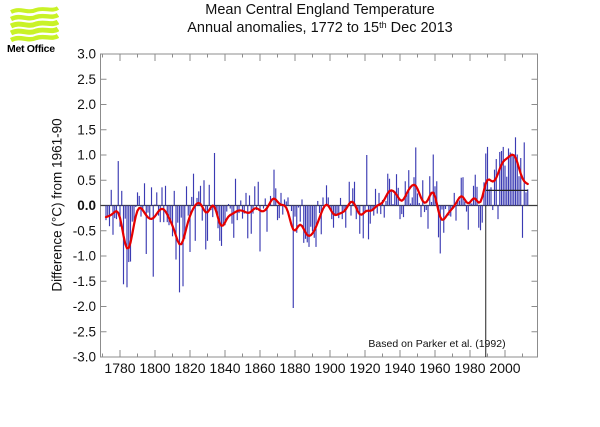 This screenshot has height=427, width=600. Describe the element at coordinates (189, 368) in the screenshot. I see `x-tick-label: 1820` at that location.